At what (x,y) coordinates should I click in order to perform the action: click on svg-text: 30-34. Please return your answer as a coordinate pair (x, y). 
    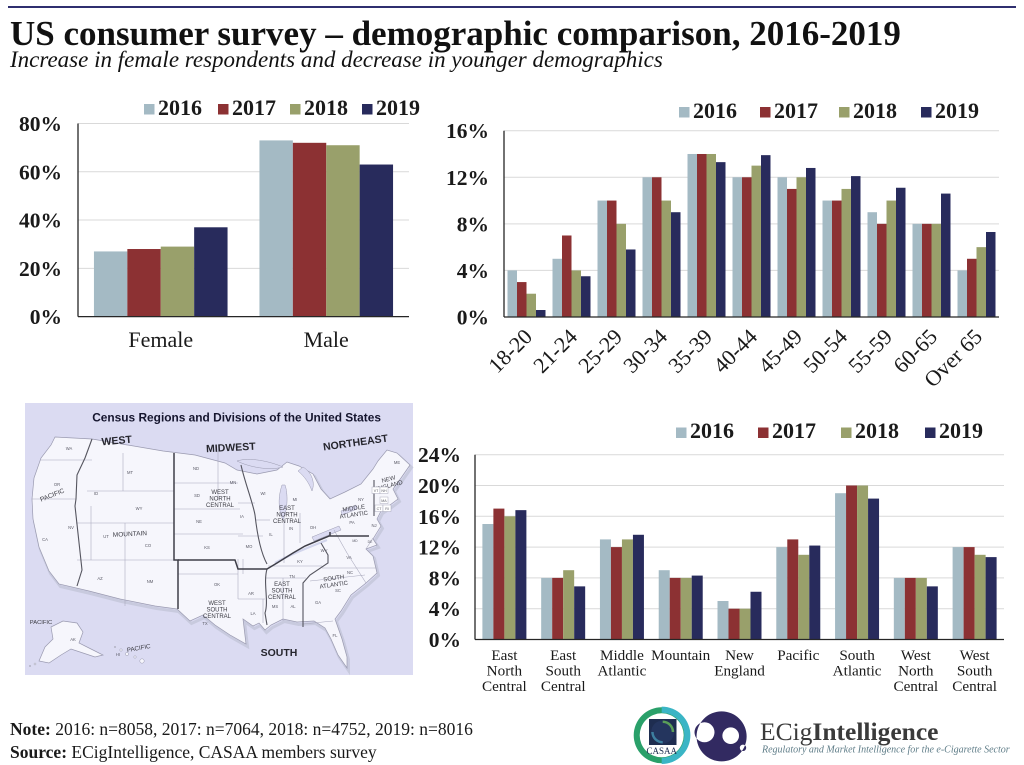
    Looking at the image, I should click on (645, 351).